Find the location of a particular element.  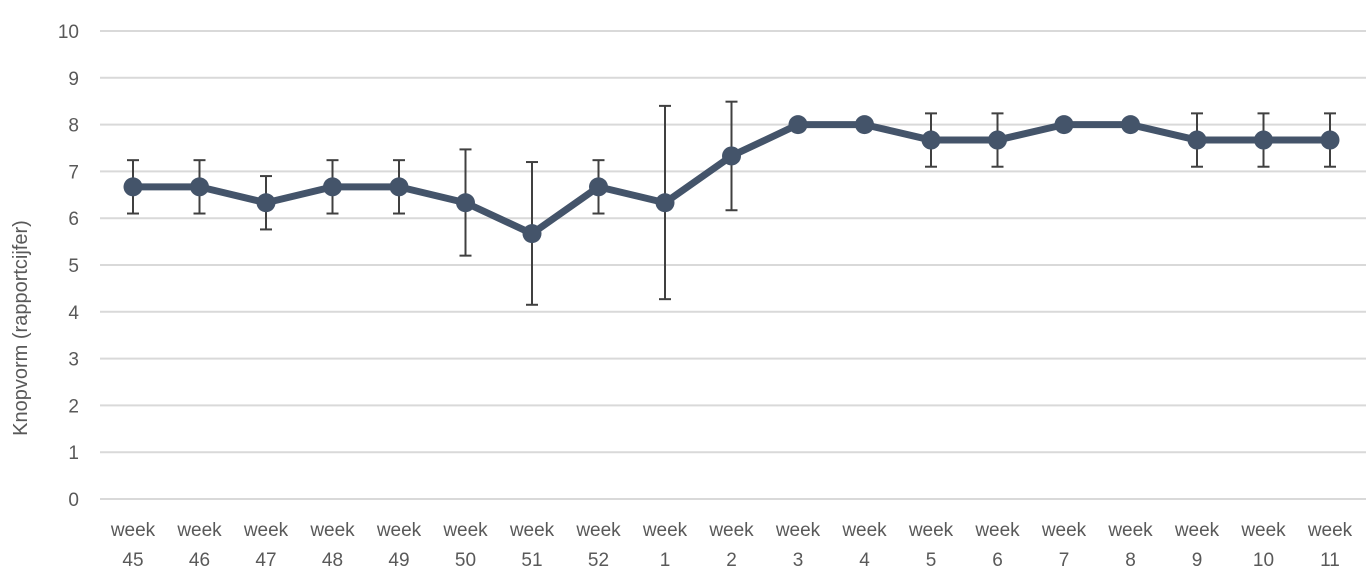

y-tick-label-8: 8 is located at coordinates (73, 126).